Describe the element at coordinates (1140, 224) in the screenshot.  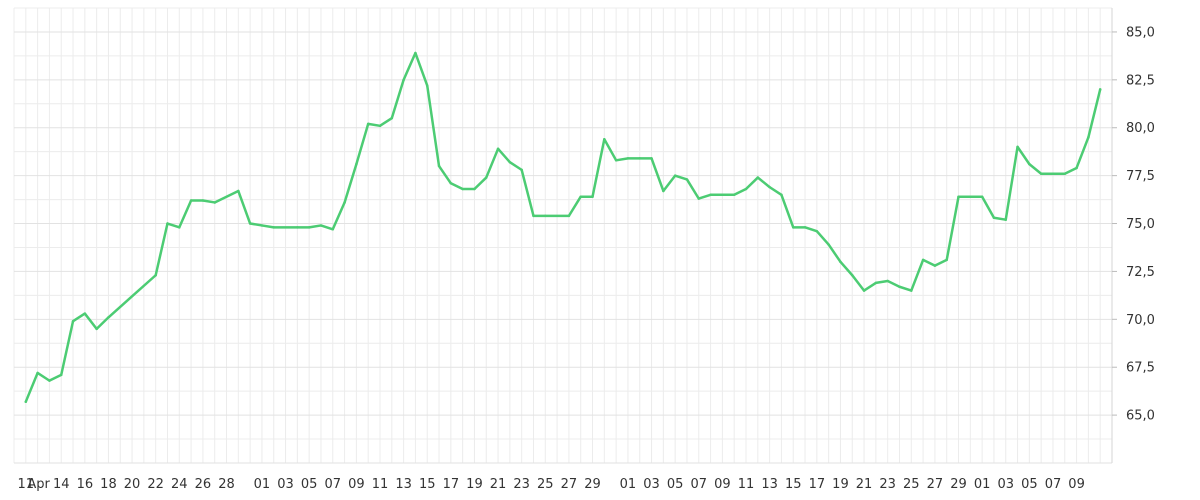
I see `y-tick-label: 75,0` at that location.